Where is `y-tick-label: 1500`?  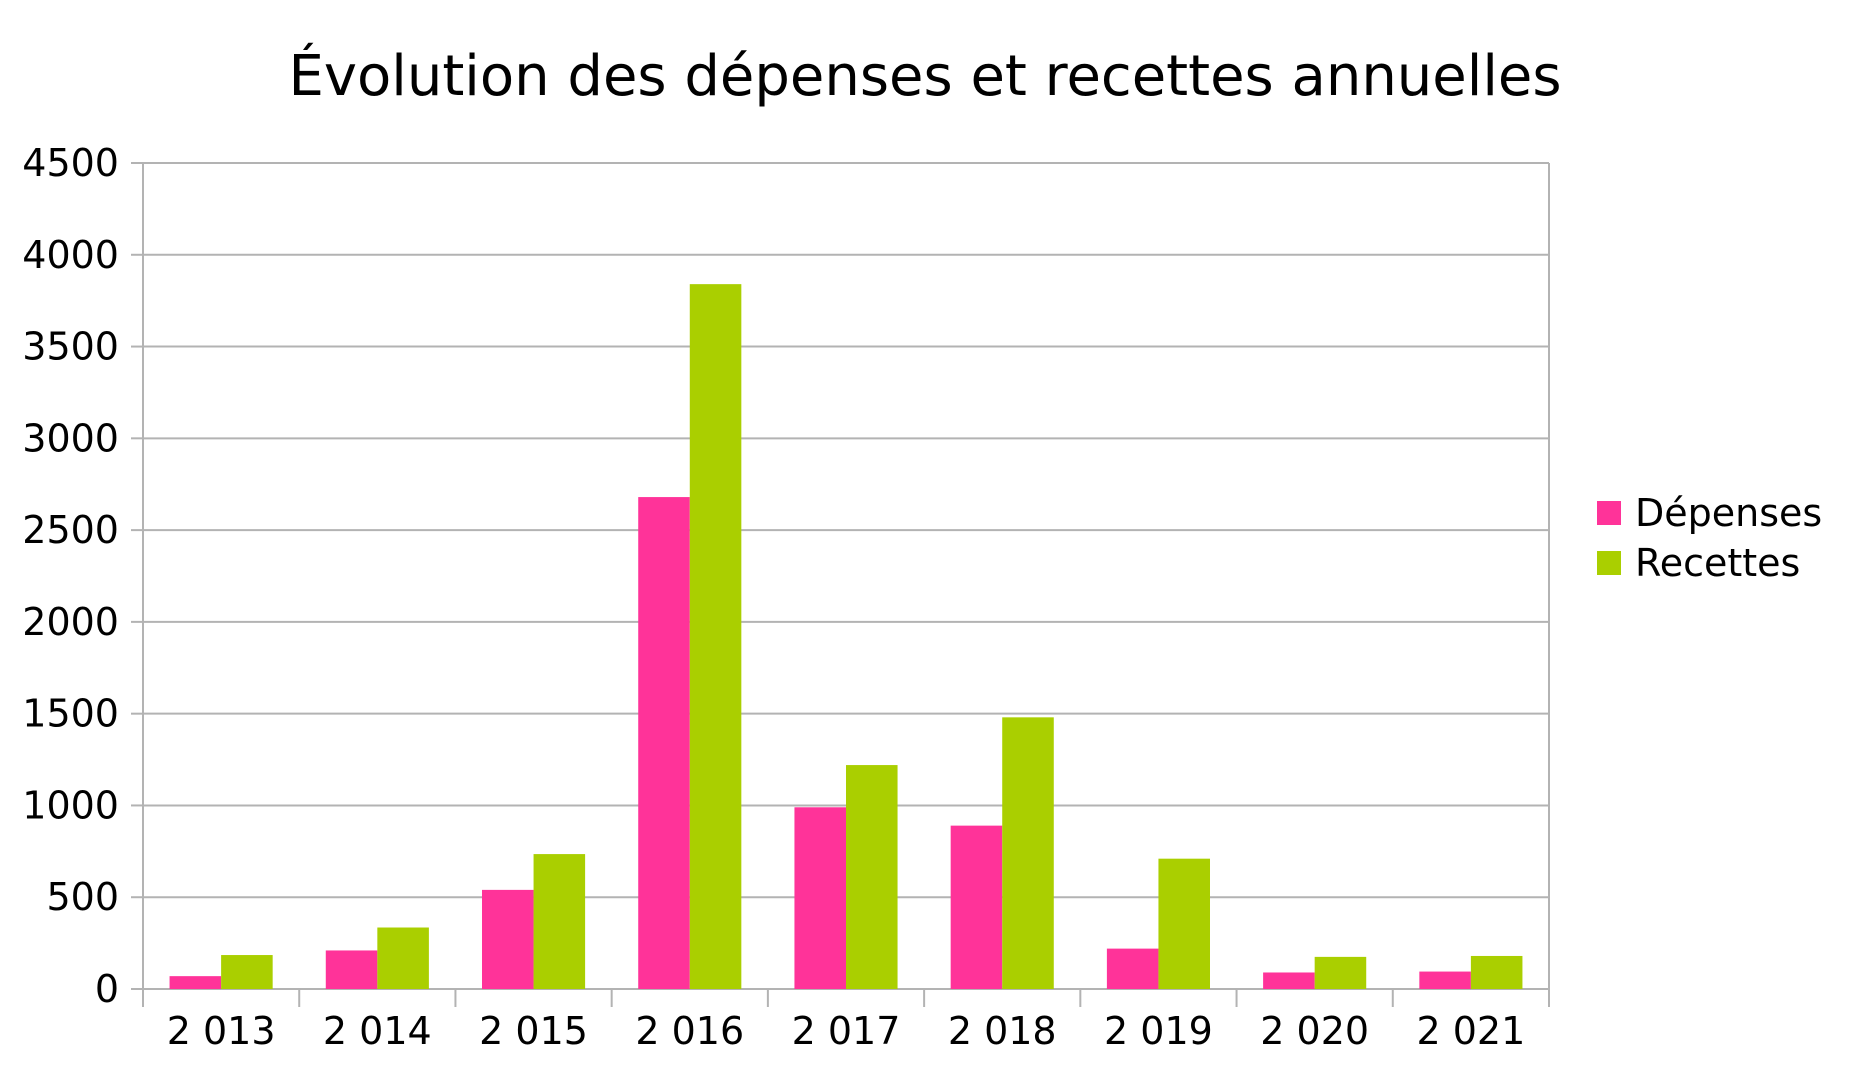
y-tick-label: 1500 is located at coordinates (70, 714).